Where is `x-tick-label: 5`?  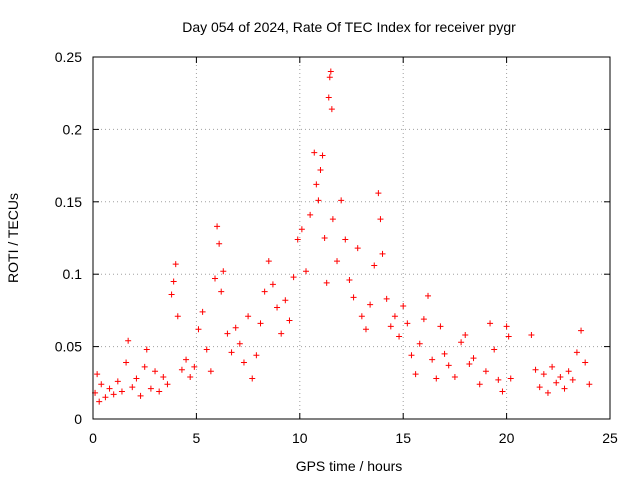
x-tick-label: 5 is located at coordinates (197, 438).